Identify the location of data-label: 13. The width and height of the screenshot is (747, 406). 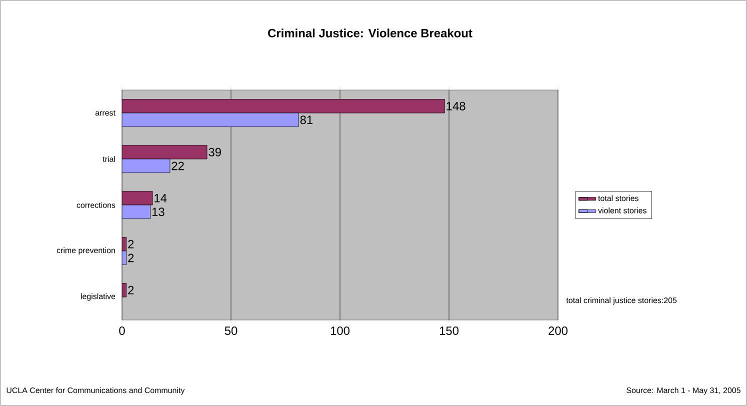
(158, 212).